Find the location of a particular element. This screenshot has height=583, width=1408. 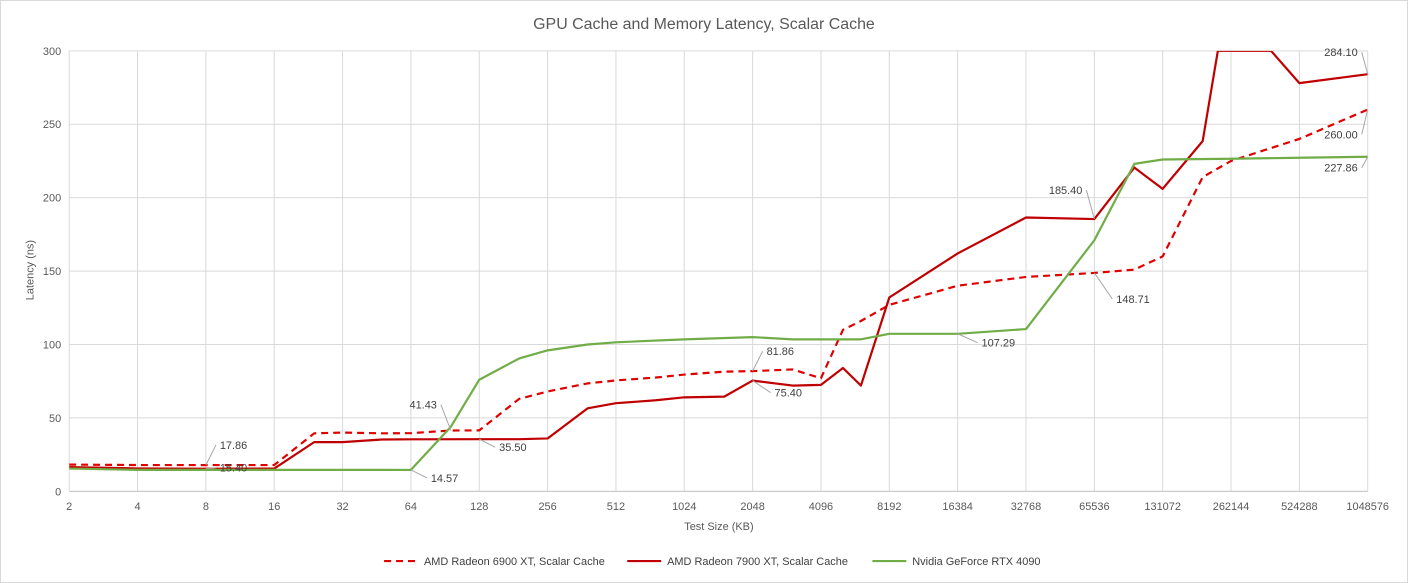

x-tick-label: 2 is located at coordinates (69, 507).